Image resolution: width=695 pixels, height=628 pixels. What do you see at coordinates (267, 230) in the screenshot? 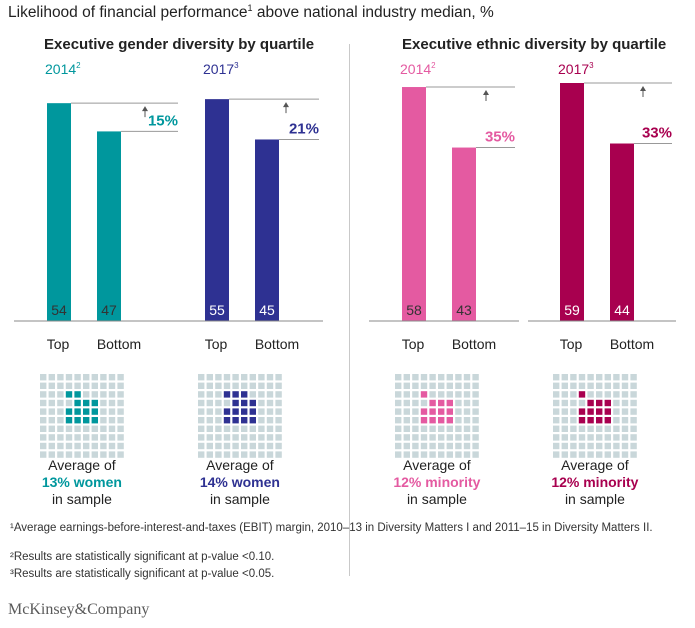
I see `bar-bottom` at bounding box center [267, 230].